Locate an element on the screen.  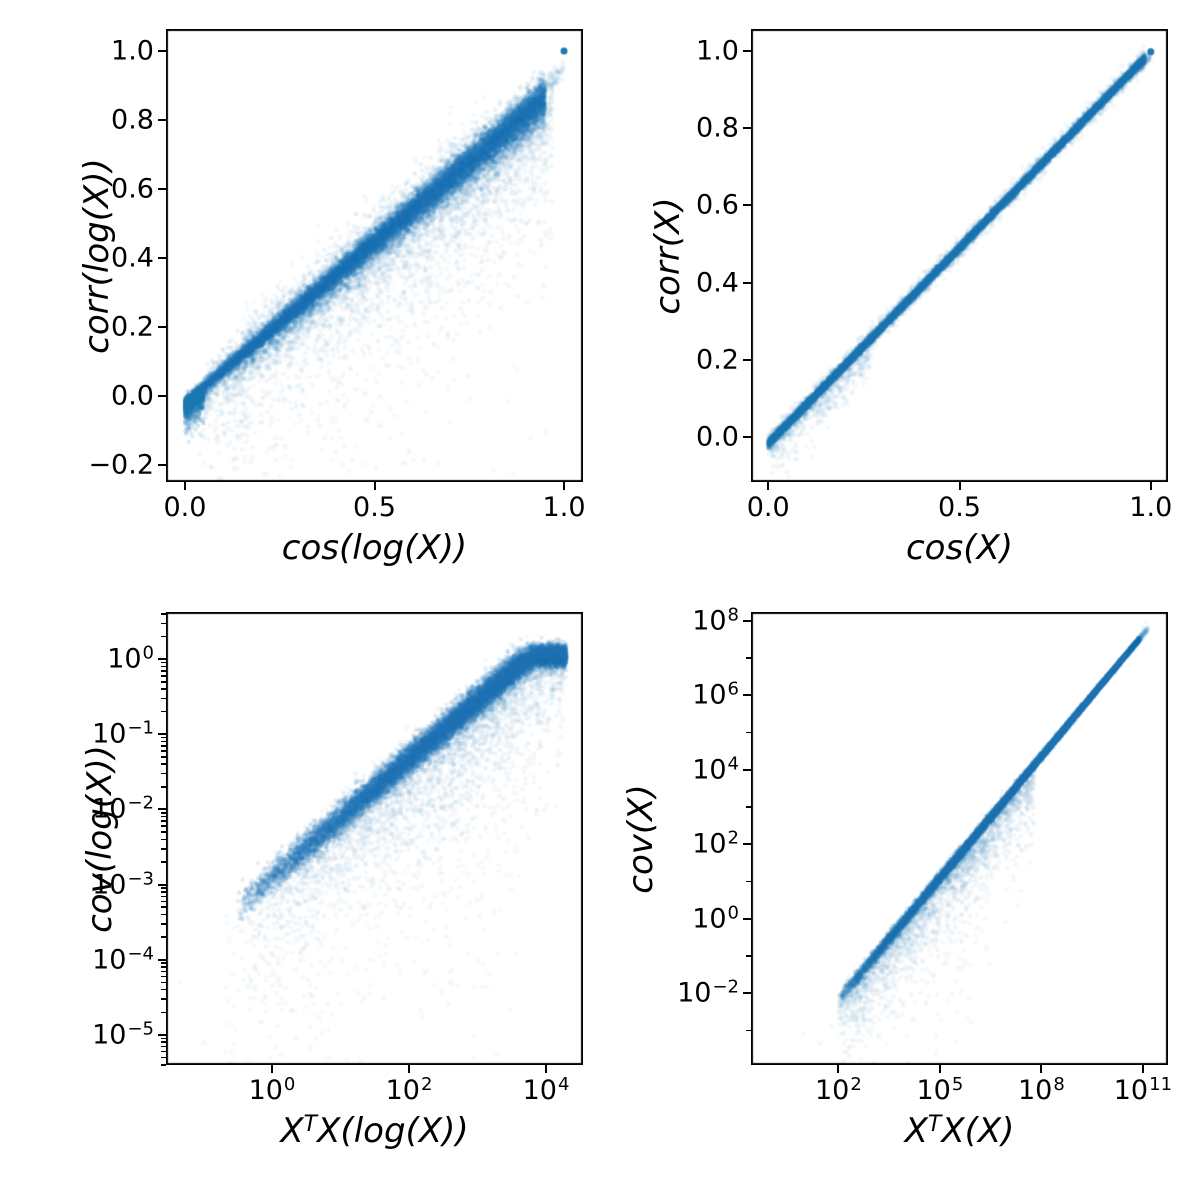
y-tick-label: 106 is located at coordinates (715, 694).